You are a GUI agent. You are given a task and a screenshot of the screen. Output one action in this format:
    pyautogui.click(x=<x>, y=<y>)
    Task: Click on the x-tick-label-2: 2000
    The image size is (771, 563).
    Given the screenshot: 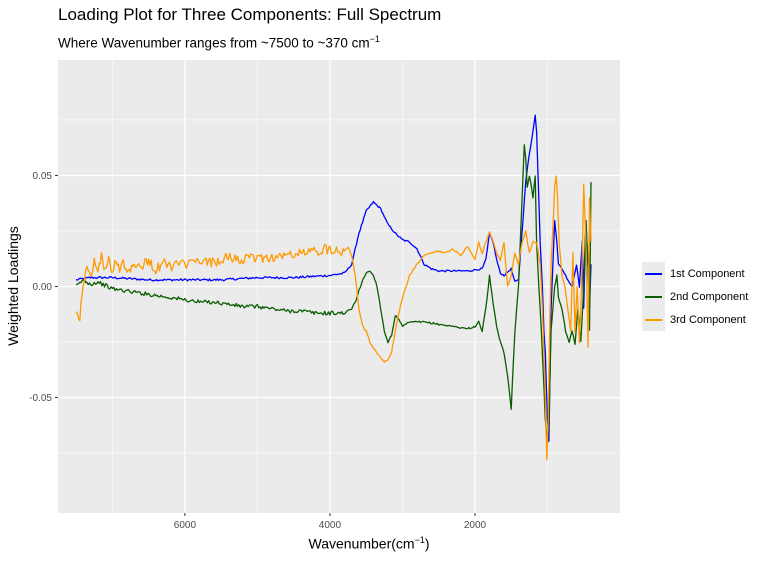 What is the action you would take?
    pyautogui.click(x=475, y=525)
    